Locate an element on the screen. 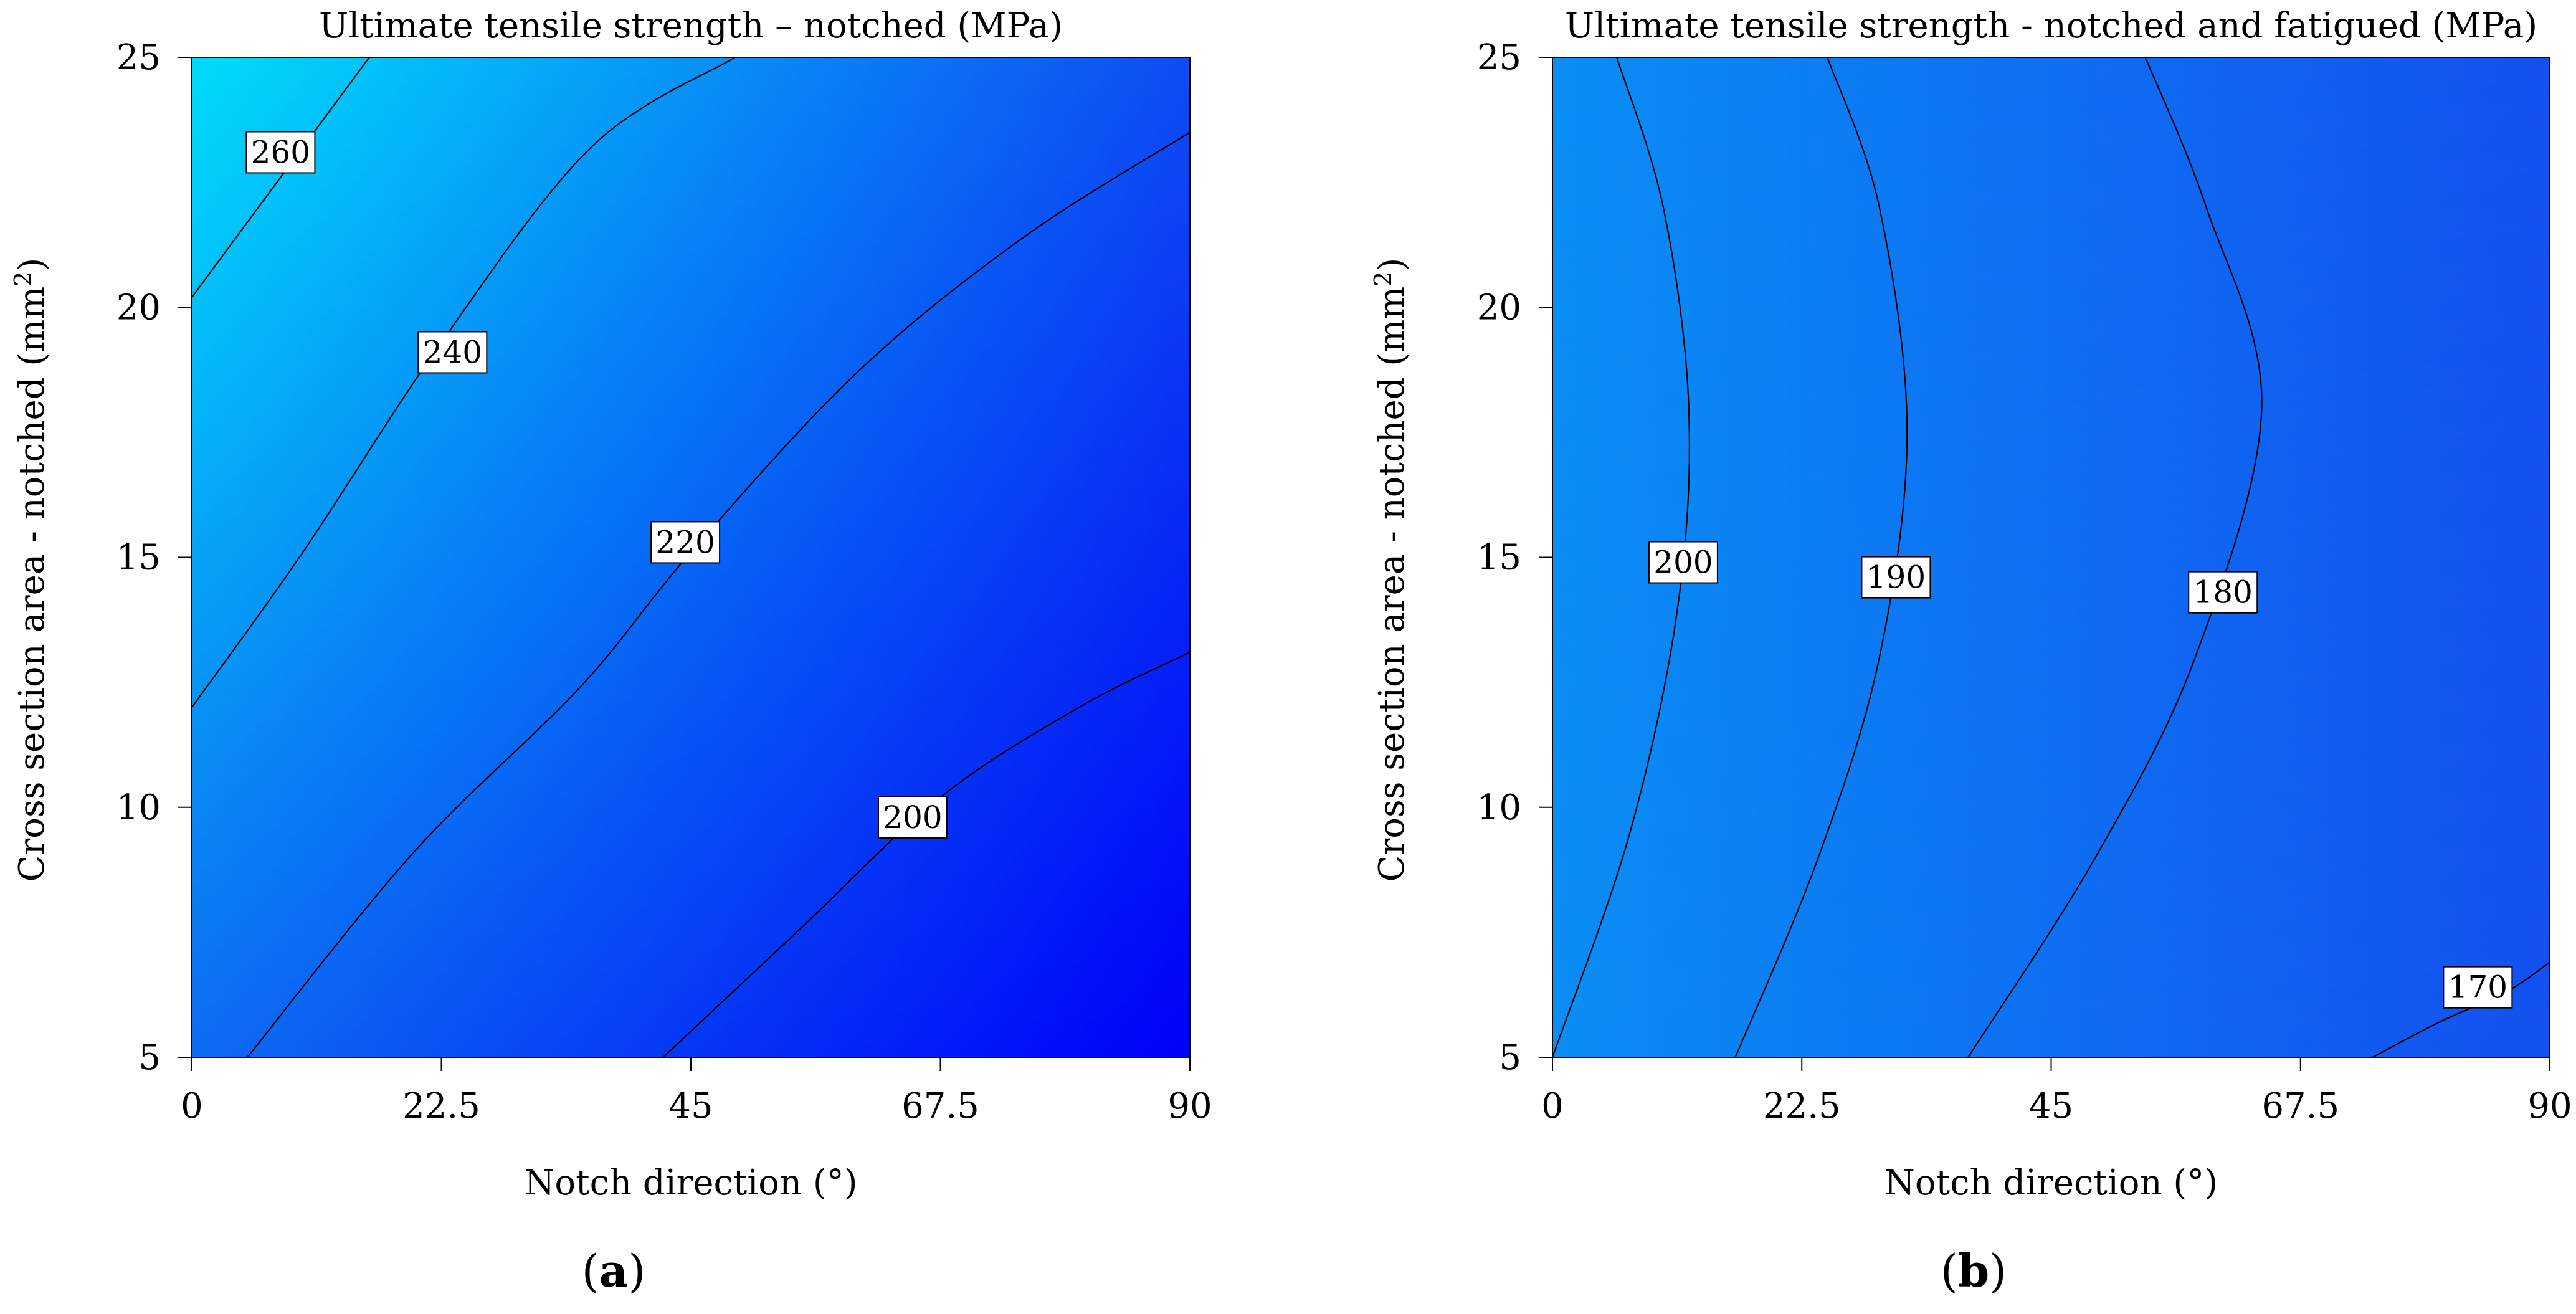  contour-label-180: 180 is located at coordinates (2223, 592).